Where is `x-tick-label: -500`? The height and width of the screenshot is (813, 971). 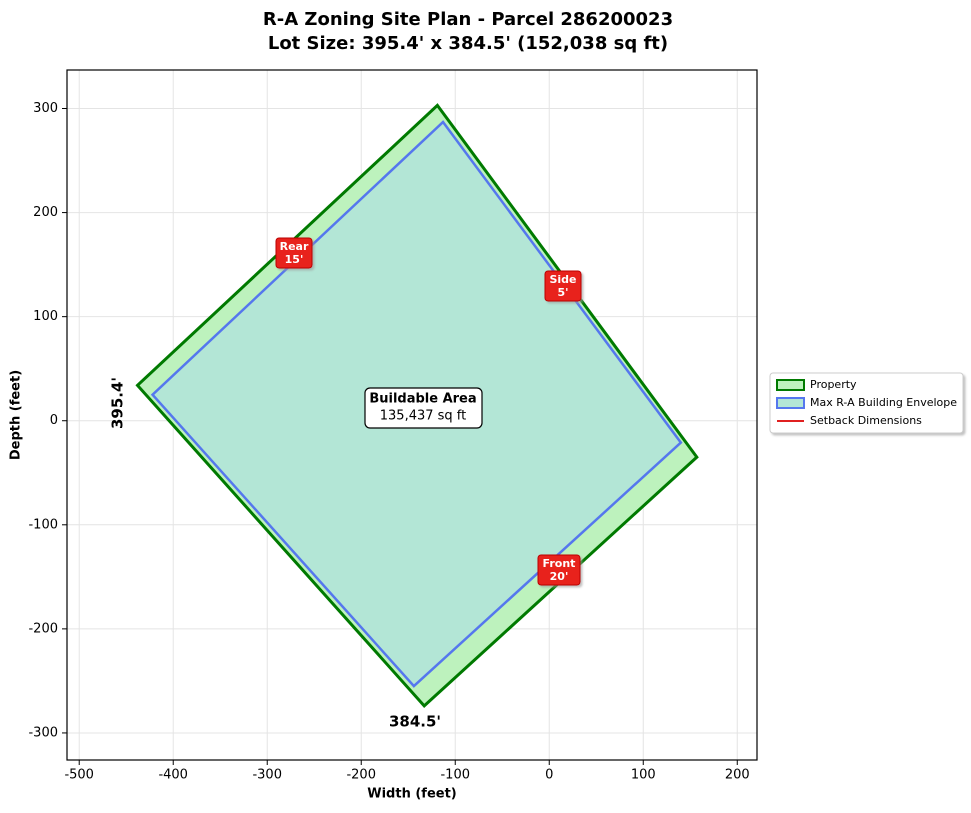 x-tick-label: -500 is located at coordinates (79, 775).